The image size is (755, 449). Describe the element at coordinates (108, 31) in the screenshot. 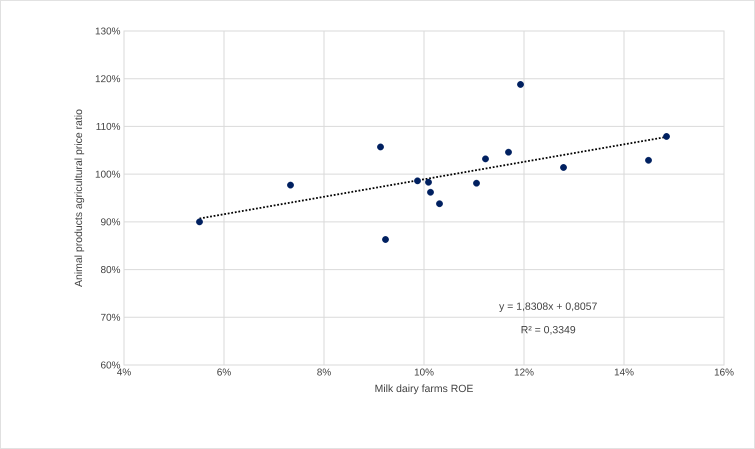

I see `y-tick-label: 130%` at that location.